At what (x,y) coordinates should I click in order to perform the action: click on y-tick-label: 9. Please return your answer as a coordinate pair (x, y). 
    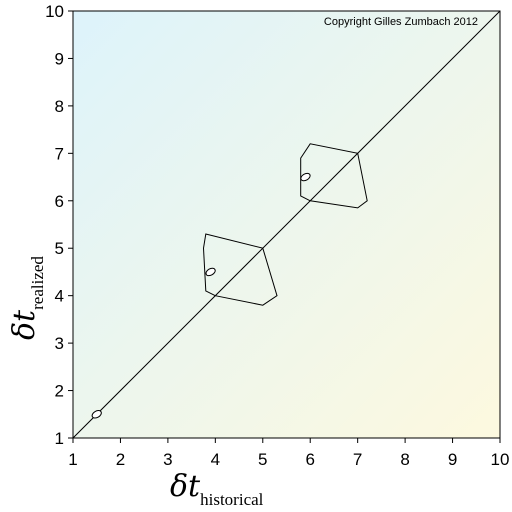
    Looking at the image, I should click on (59, 58).